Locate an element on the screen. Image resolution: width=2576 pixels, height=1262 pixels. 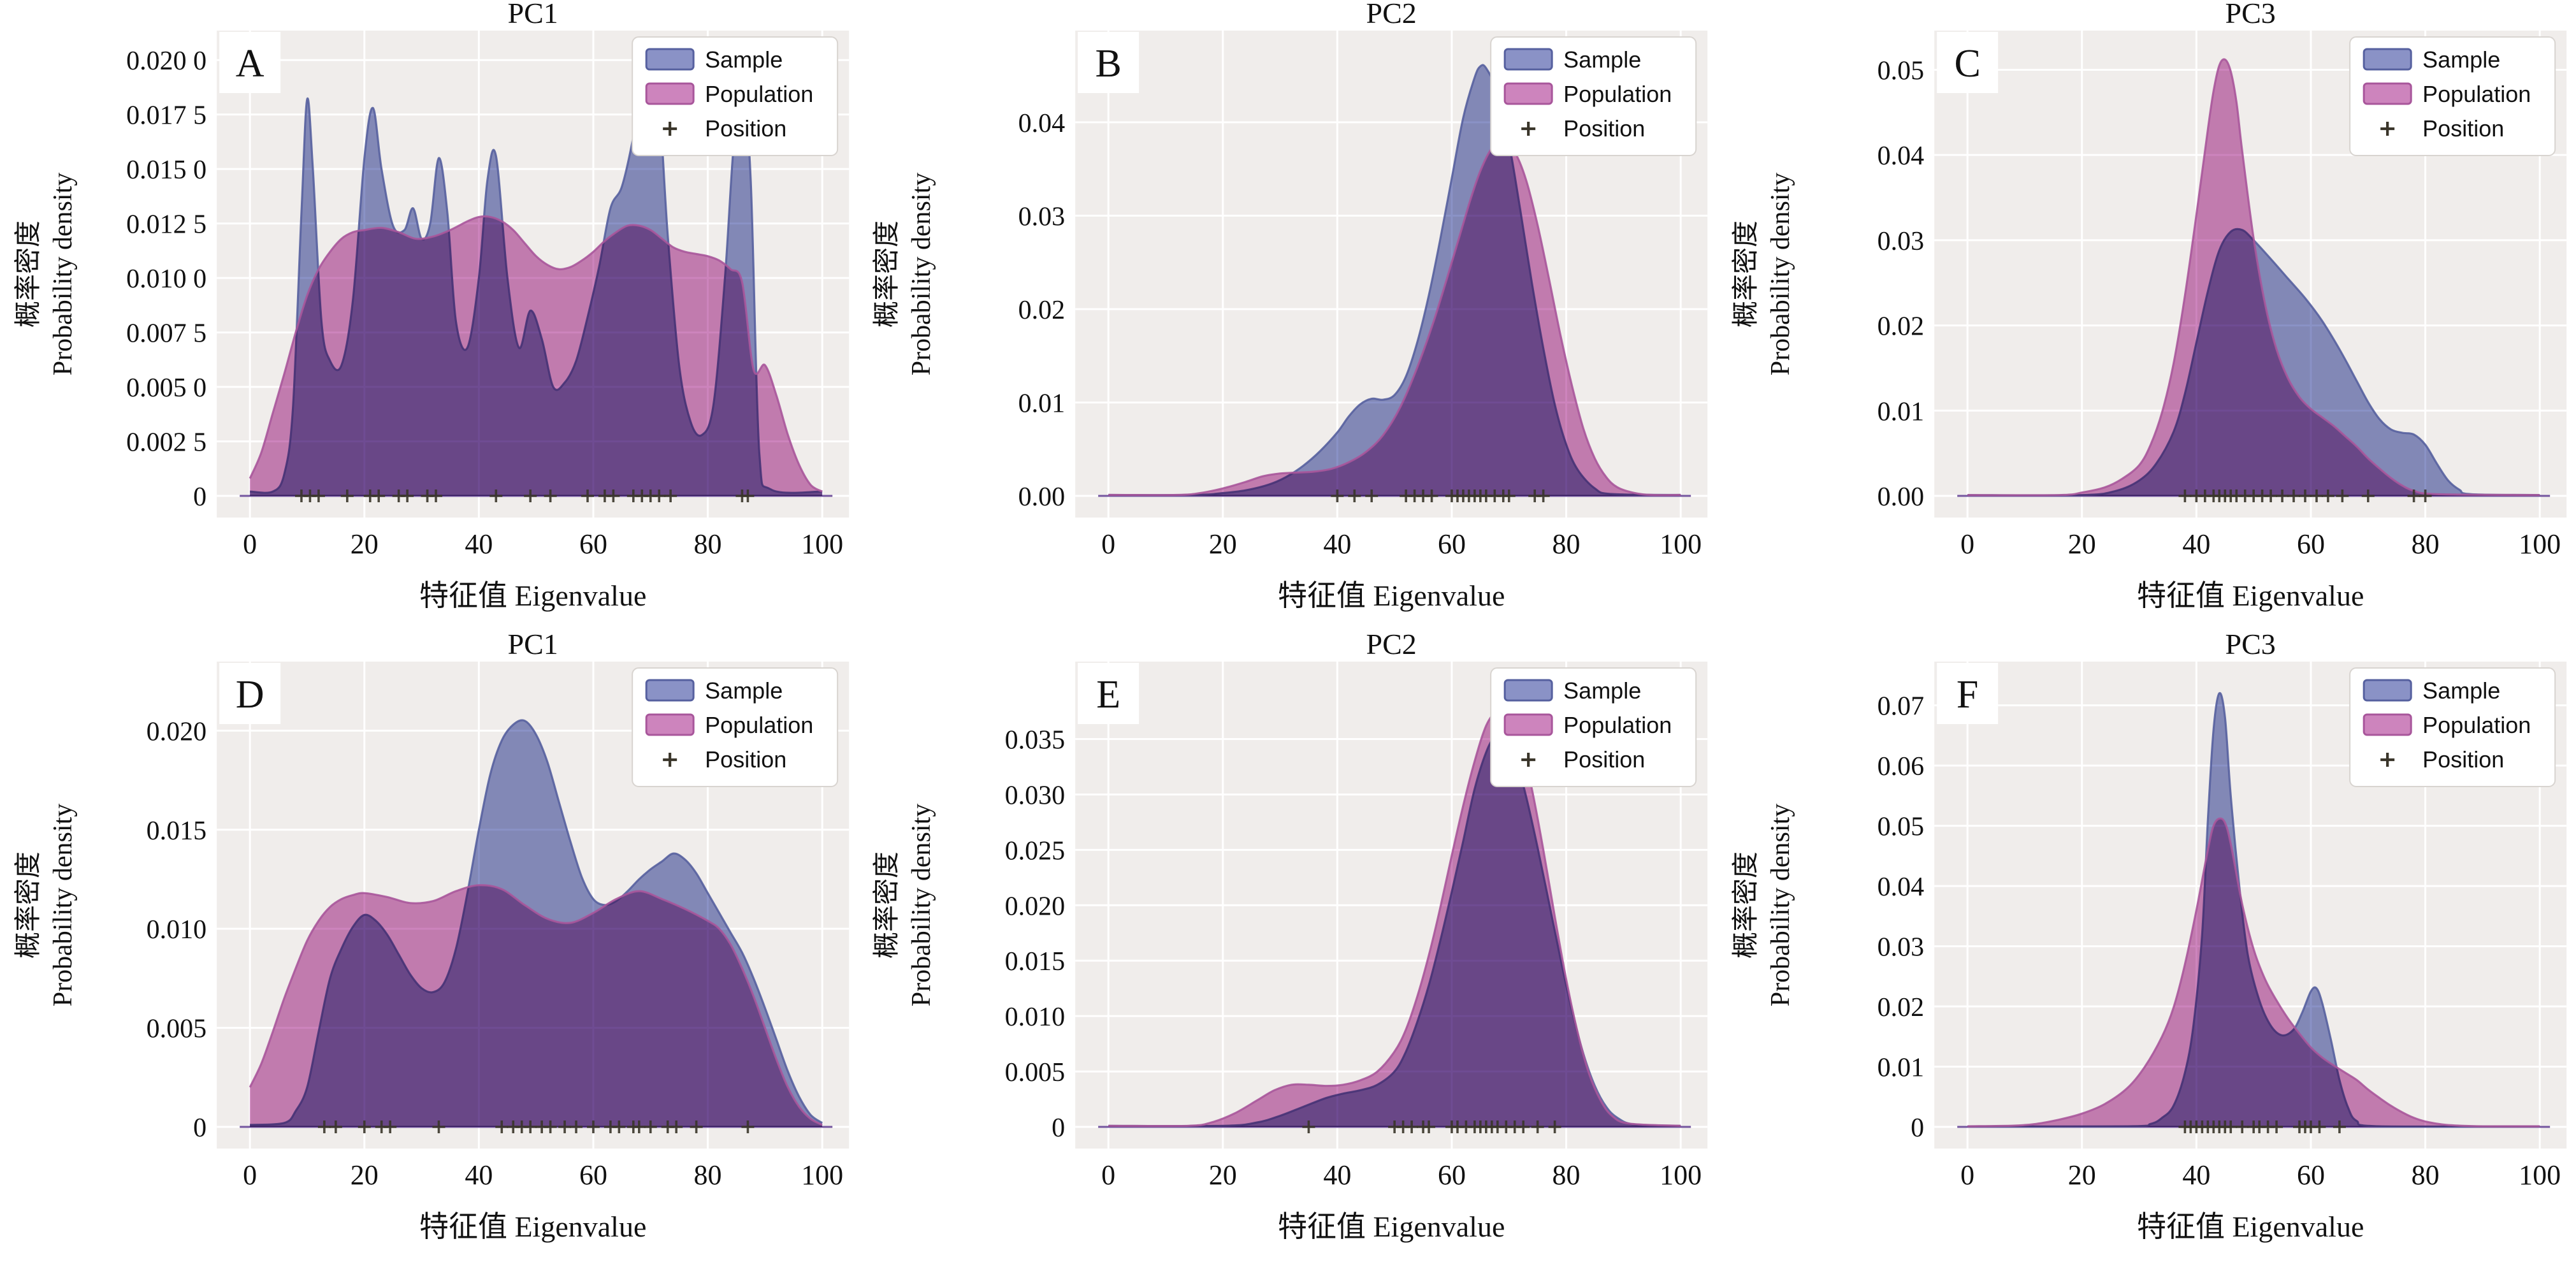
axis-tick-label-y: 0.012 5 is located at coordinates (166, 225).